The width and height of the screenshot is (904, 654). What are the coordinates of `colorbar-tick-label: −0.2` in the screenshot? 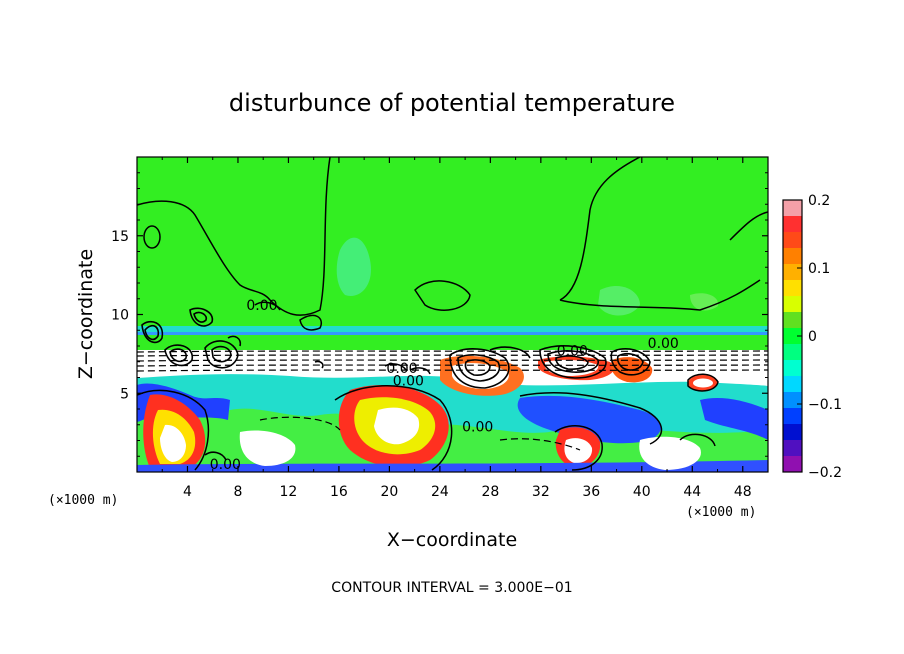 It's located at (825, 473).